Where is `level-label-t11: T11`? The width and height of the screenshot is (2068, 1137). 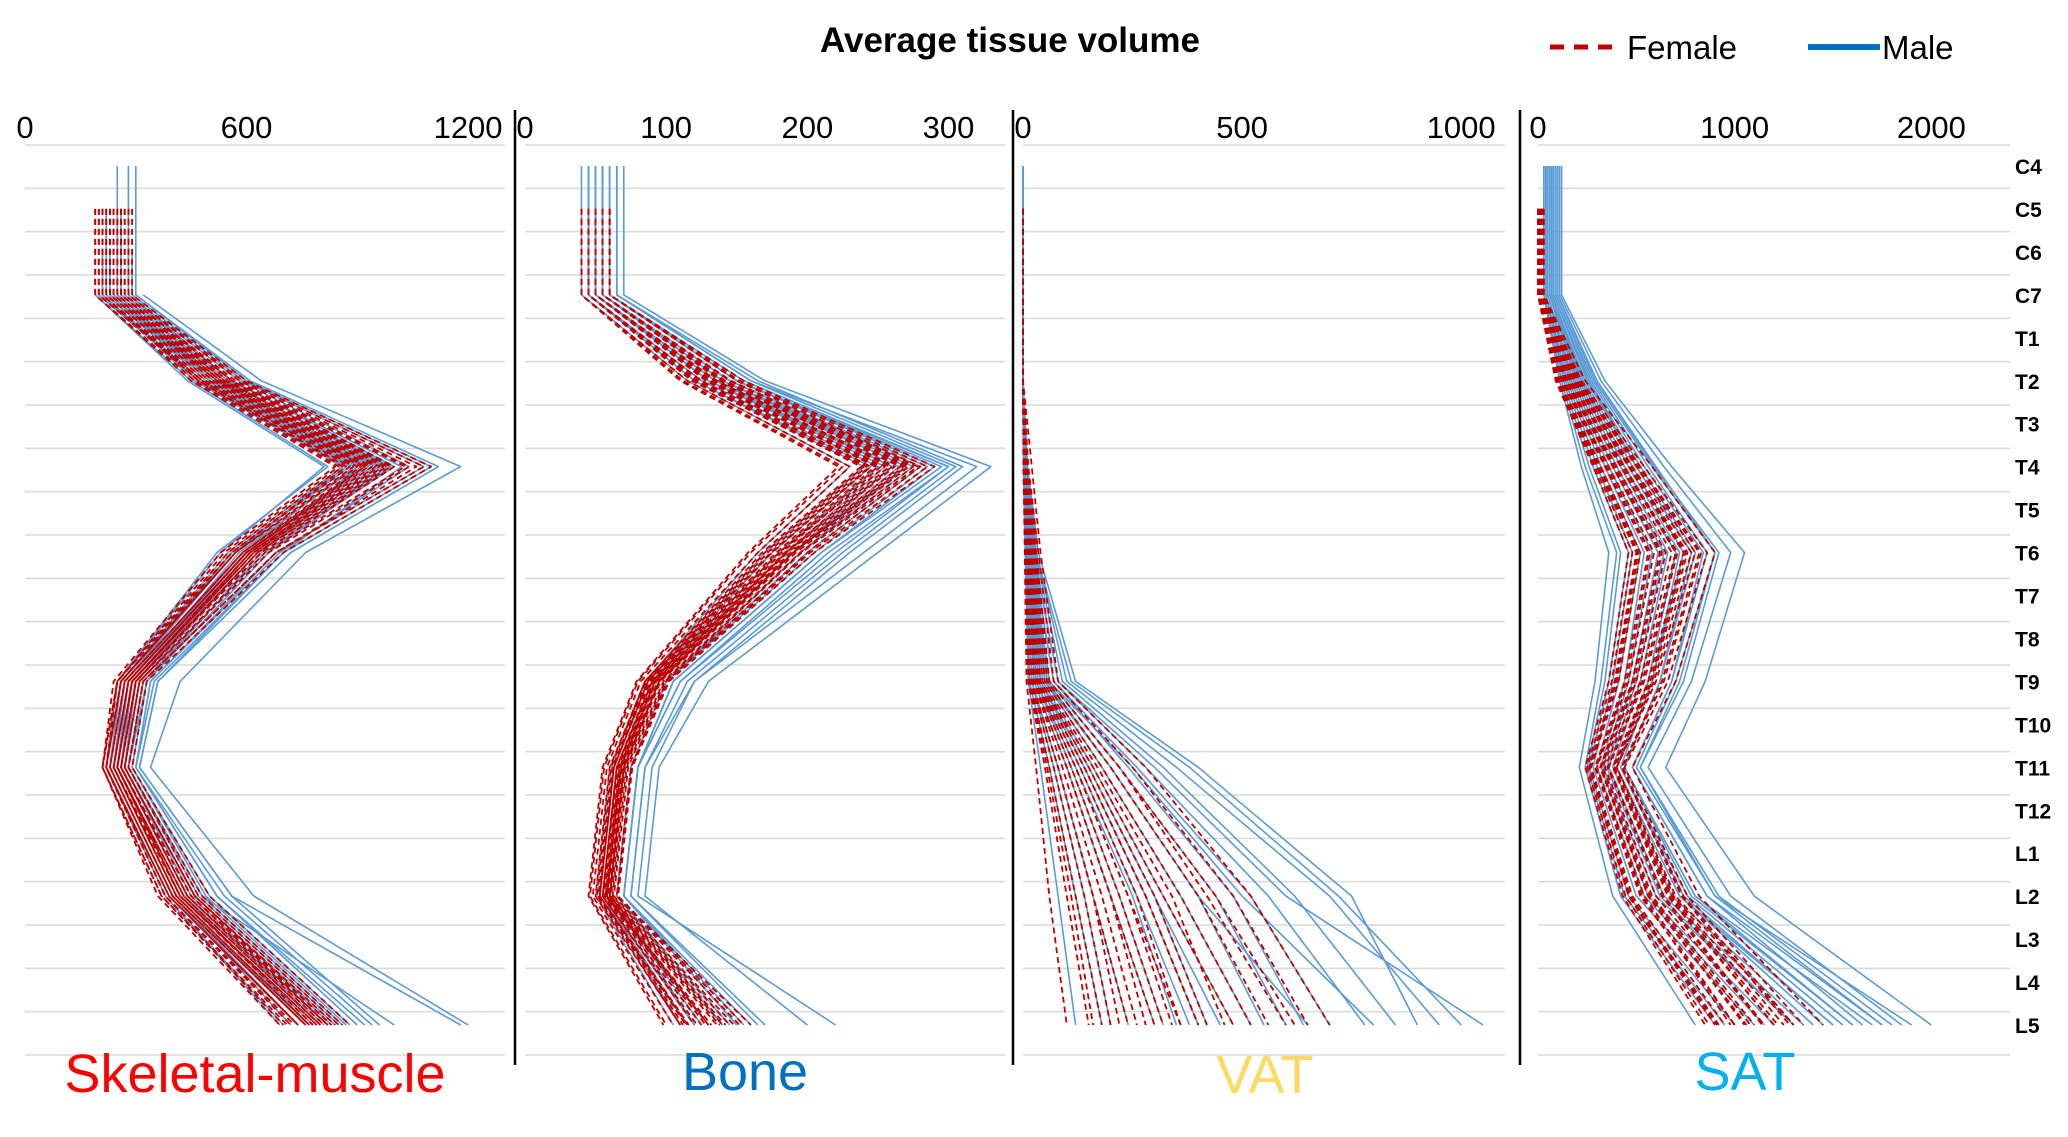
level-label-t11: T11 is located at coordinates (2032, 768).